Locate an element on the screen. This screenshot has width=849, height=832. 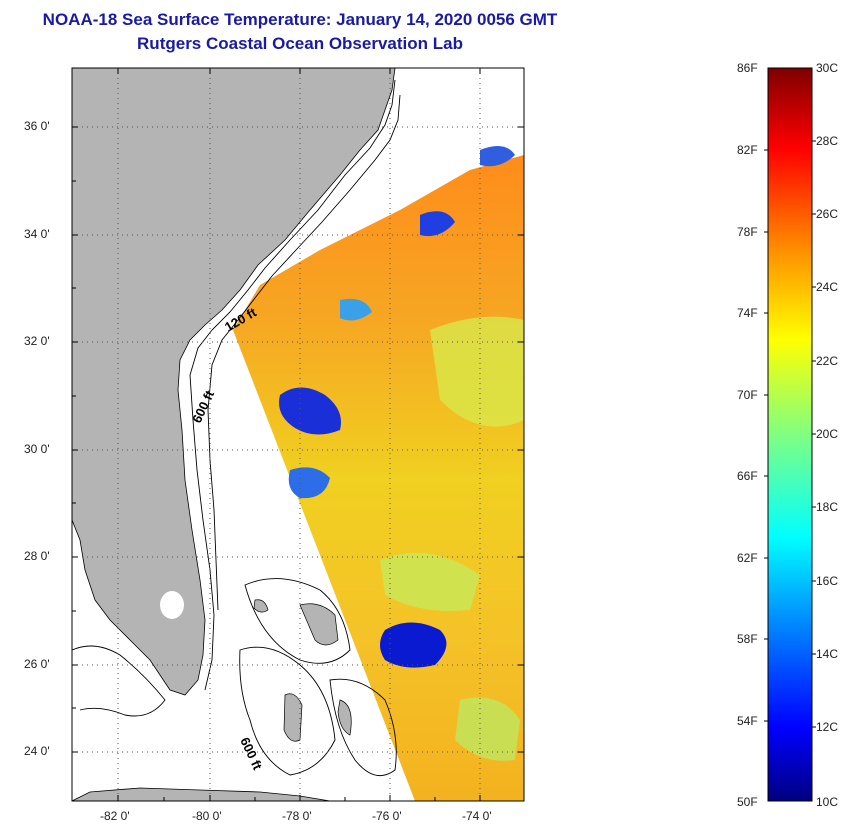
map-subtitle: Rutgers Coastal Ocean Observation Lab is located at coordinates (300, 43).